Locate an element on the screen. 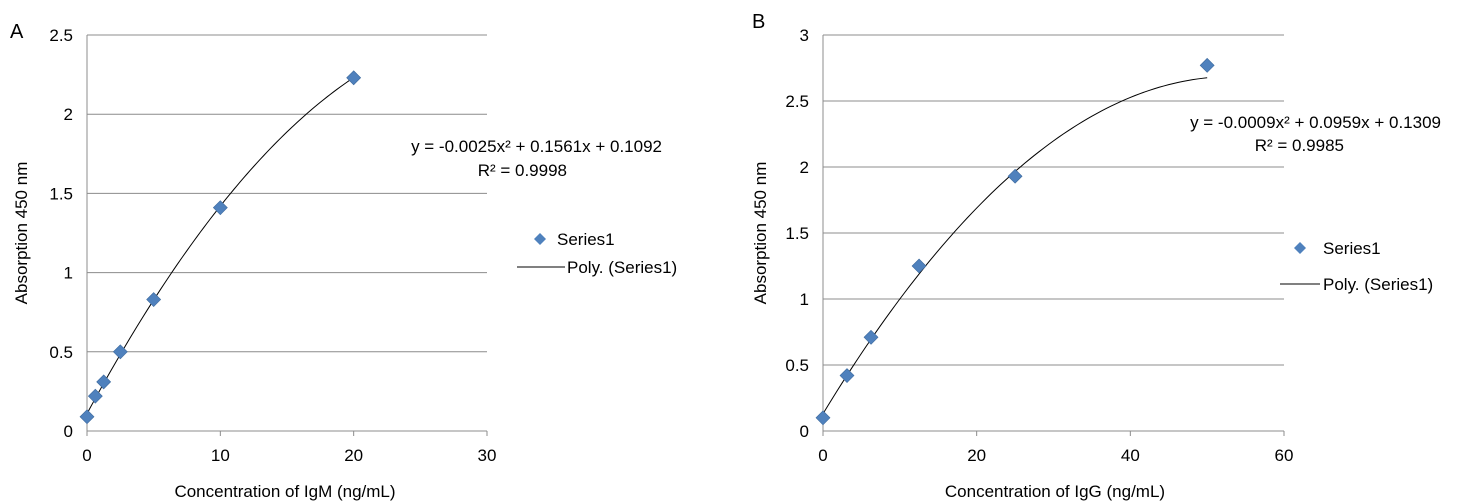  y-tick-label-a: 1 is located at coordinates (68, 273).